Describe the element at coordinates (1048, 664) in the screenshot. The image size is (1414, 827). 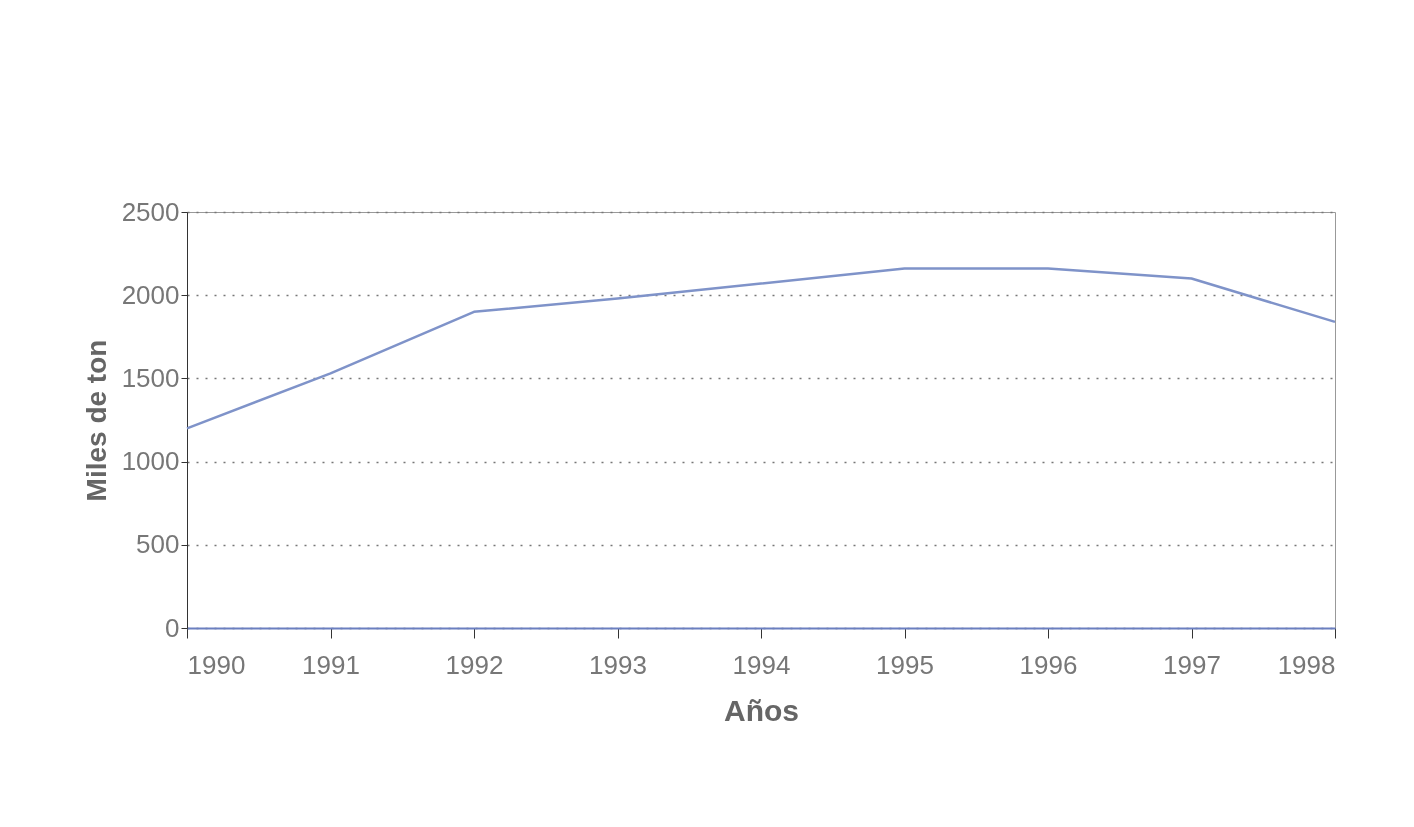
I see `x-tick-label: 1996` at that location.